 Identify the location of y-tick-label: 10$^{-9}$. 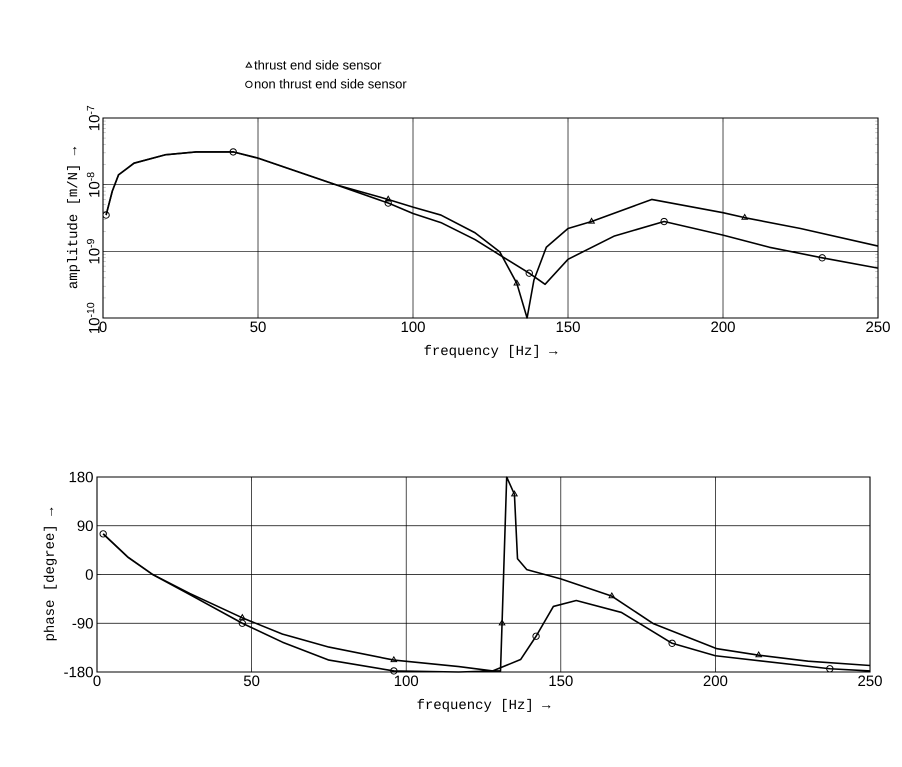
(93, 251).